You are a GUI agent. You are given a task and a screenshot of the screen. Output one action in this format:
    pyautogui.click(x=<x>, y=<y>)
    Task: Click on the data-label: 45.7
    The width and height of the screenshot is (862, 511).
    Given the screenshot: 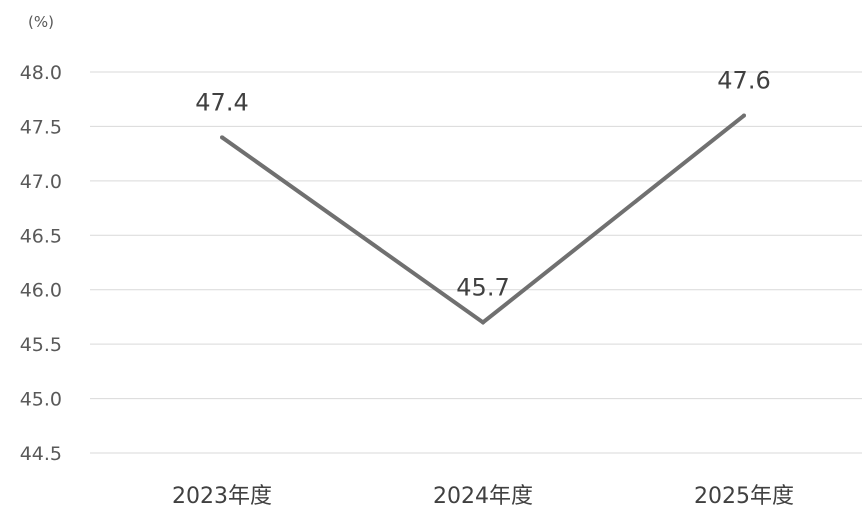 What is the action you would take?
    pyautogui.click(x=482, y=287)
    